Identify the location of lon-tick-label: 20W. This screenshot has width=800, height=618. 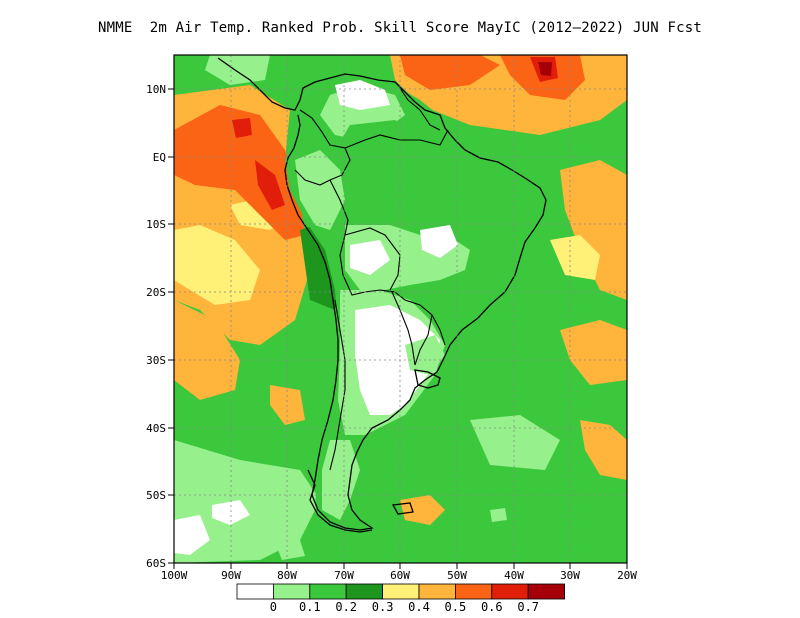
(627, 575).